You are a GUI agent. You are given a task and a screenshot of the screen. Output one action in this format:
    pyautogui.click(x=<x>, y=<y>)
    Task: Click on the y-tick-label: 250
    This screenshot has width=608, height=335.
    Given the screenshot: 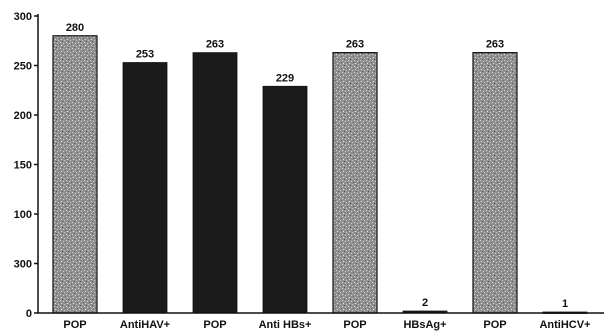 What is the action you would take?
    pyautogui.click(x=23, y=67)
    